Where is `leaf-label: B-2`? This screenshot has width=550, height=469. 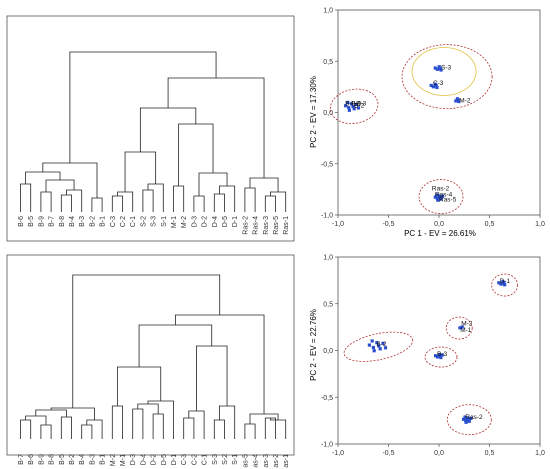
leaf-label: B-2 is located at coordinates (92, 221).